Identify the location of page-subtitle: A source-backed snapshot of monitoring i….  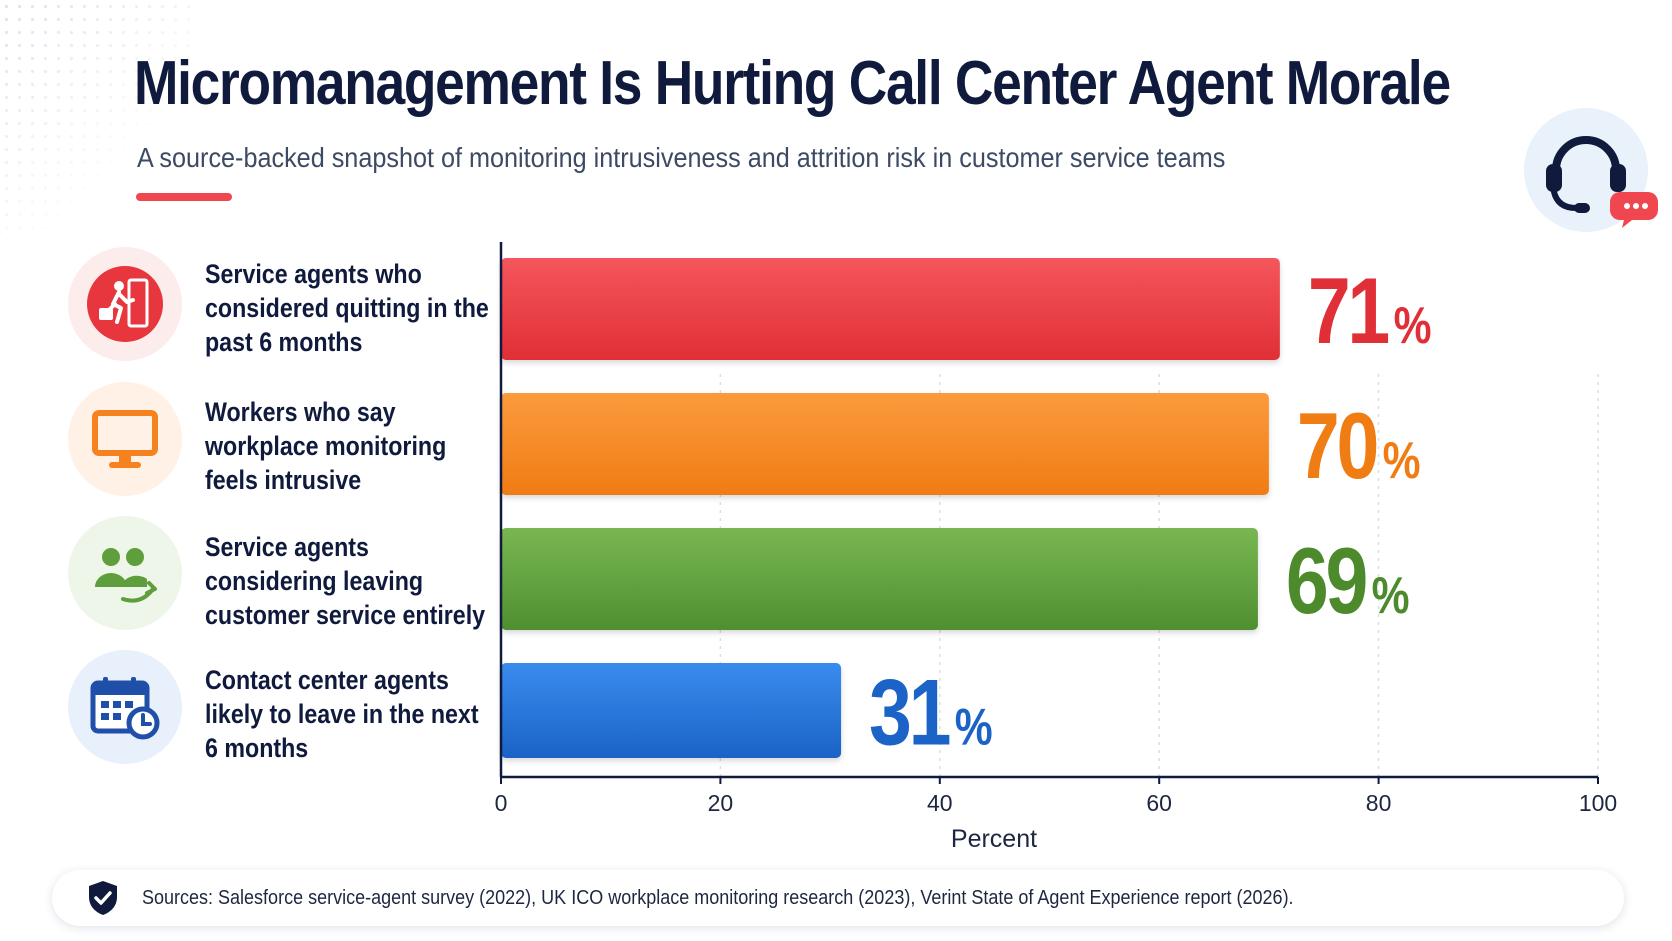
(681, 157).